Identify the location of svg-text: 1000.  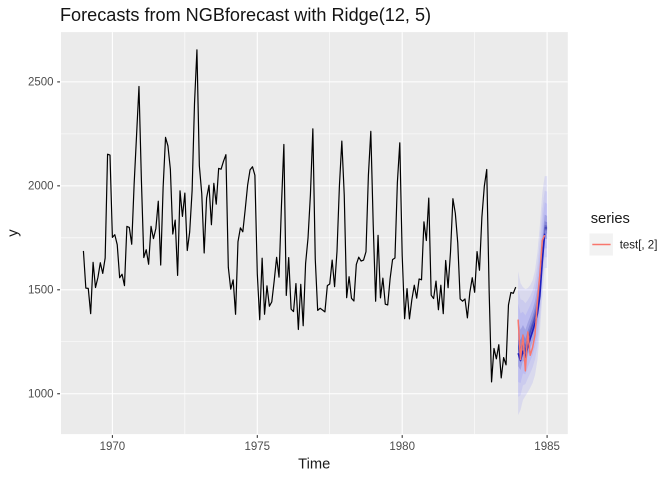
(41, 394).